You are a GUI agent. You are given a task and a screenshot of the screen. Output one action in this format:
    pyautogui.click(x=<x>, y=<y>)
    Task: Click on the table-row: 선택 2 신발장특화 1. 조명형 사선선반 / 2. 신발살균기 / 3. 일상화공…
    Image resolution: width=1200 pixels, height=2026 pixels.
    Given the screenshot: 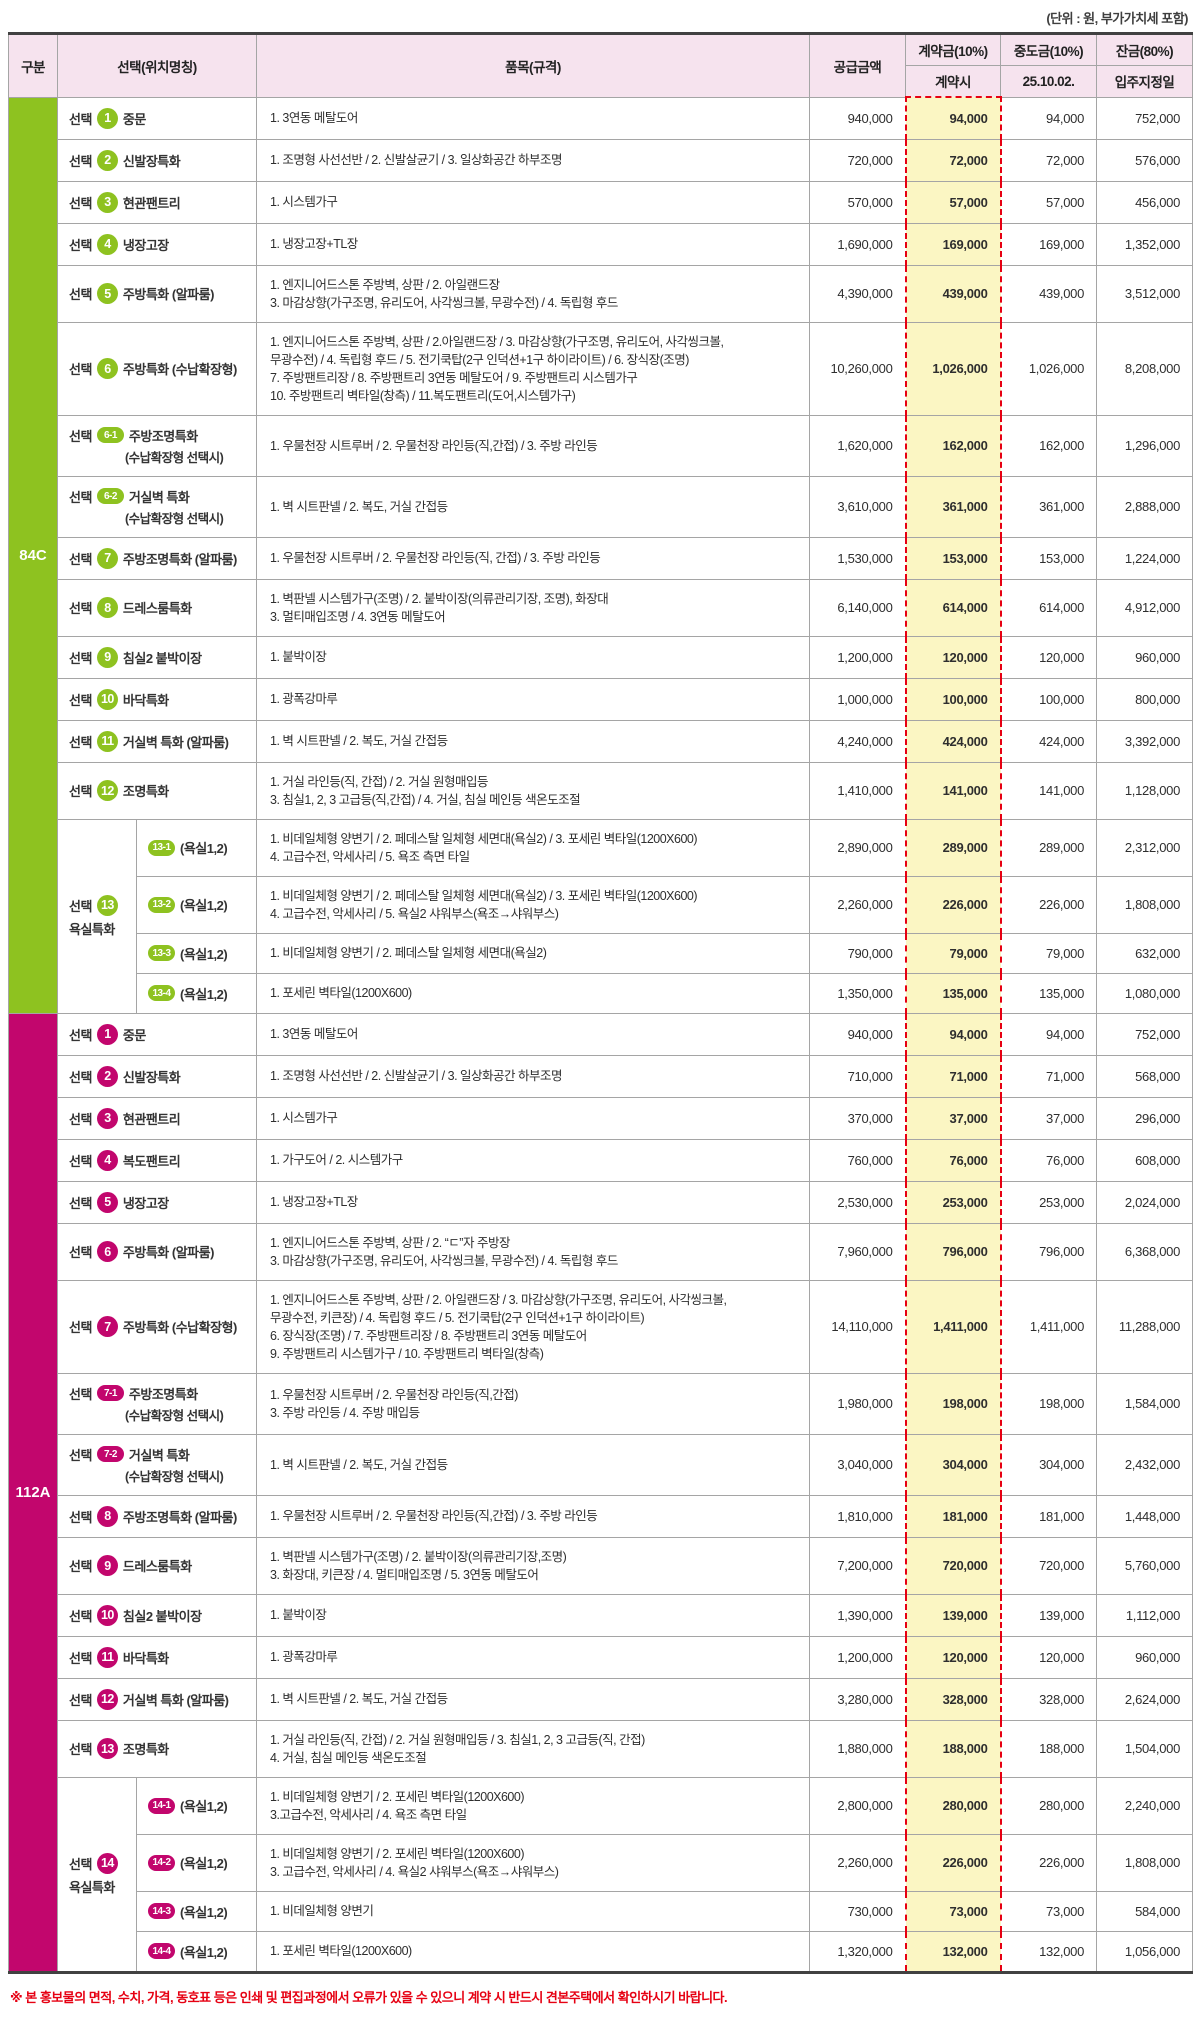 What is the action you would take?
    pyautogui.click(x=601, y=1076)
    